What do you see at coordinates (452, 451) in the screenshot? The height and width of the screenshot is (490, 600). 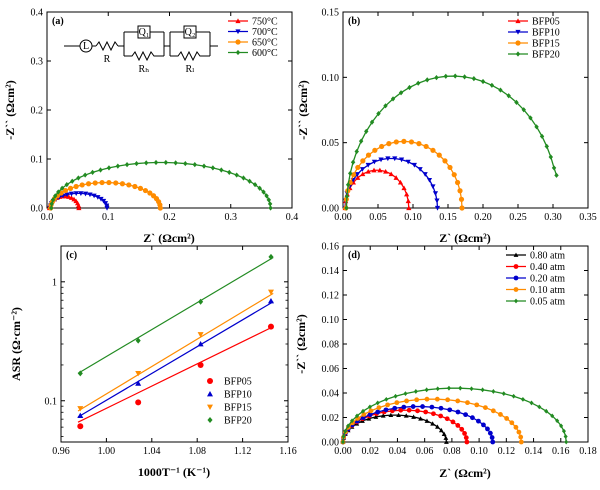 I see `x-tick-label: 0.08` at bounding box center [452, 451].